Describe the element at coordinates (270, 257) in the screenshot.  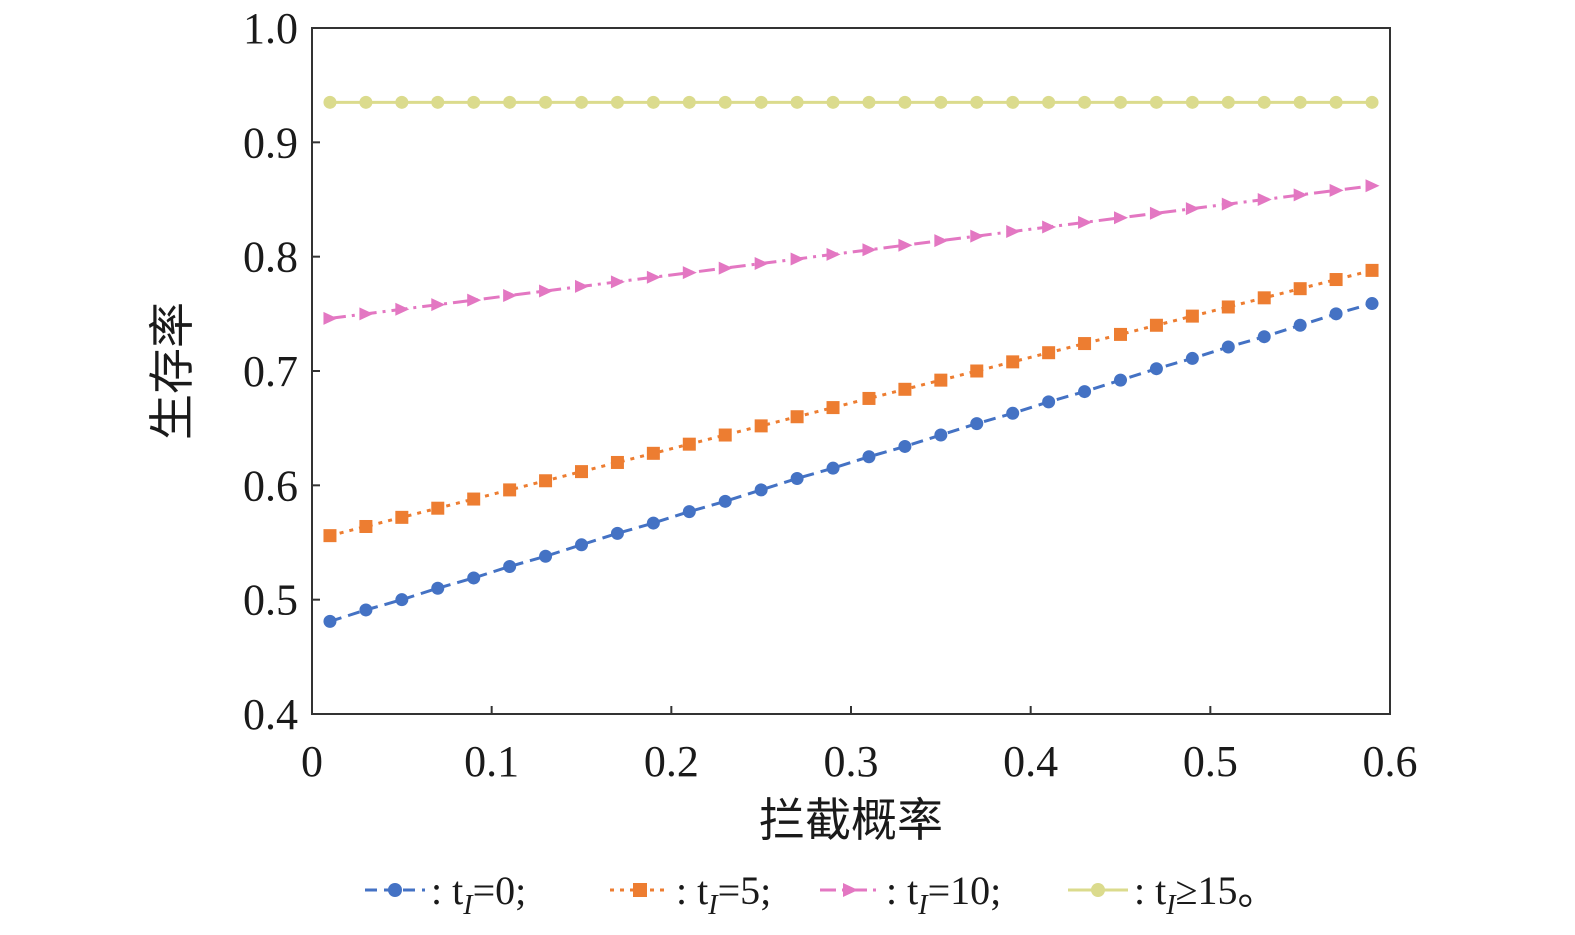
I see `y-tick-label: 0.8` at that location.